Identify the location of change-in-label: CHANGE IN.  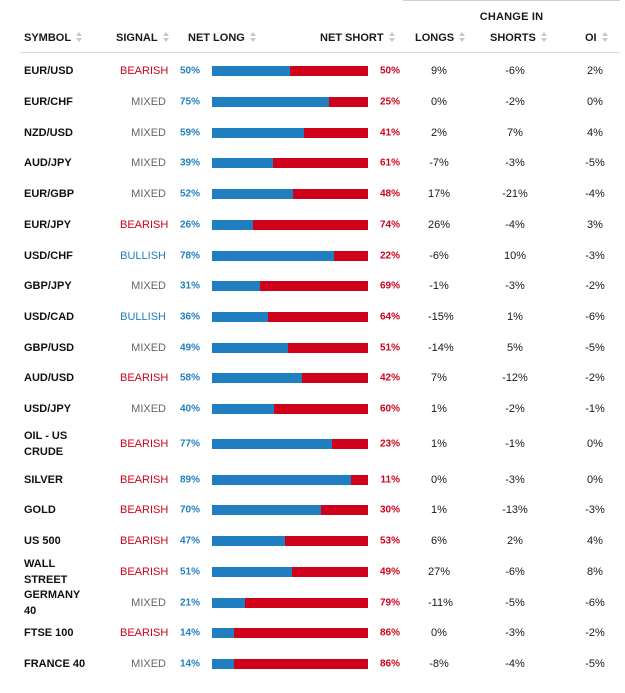
(511, 17).